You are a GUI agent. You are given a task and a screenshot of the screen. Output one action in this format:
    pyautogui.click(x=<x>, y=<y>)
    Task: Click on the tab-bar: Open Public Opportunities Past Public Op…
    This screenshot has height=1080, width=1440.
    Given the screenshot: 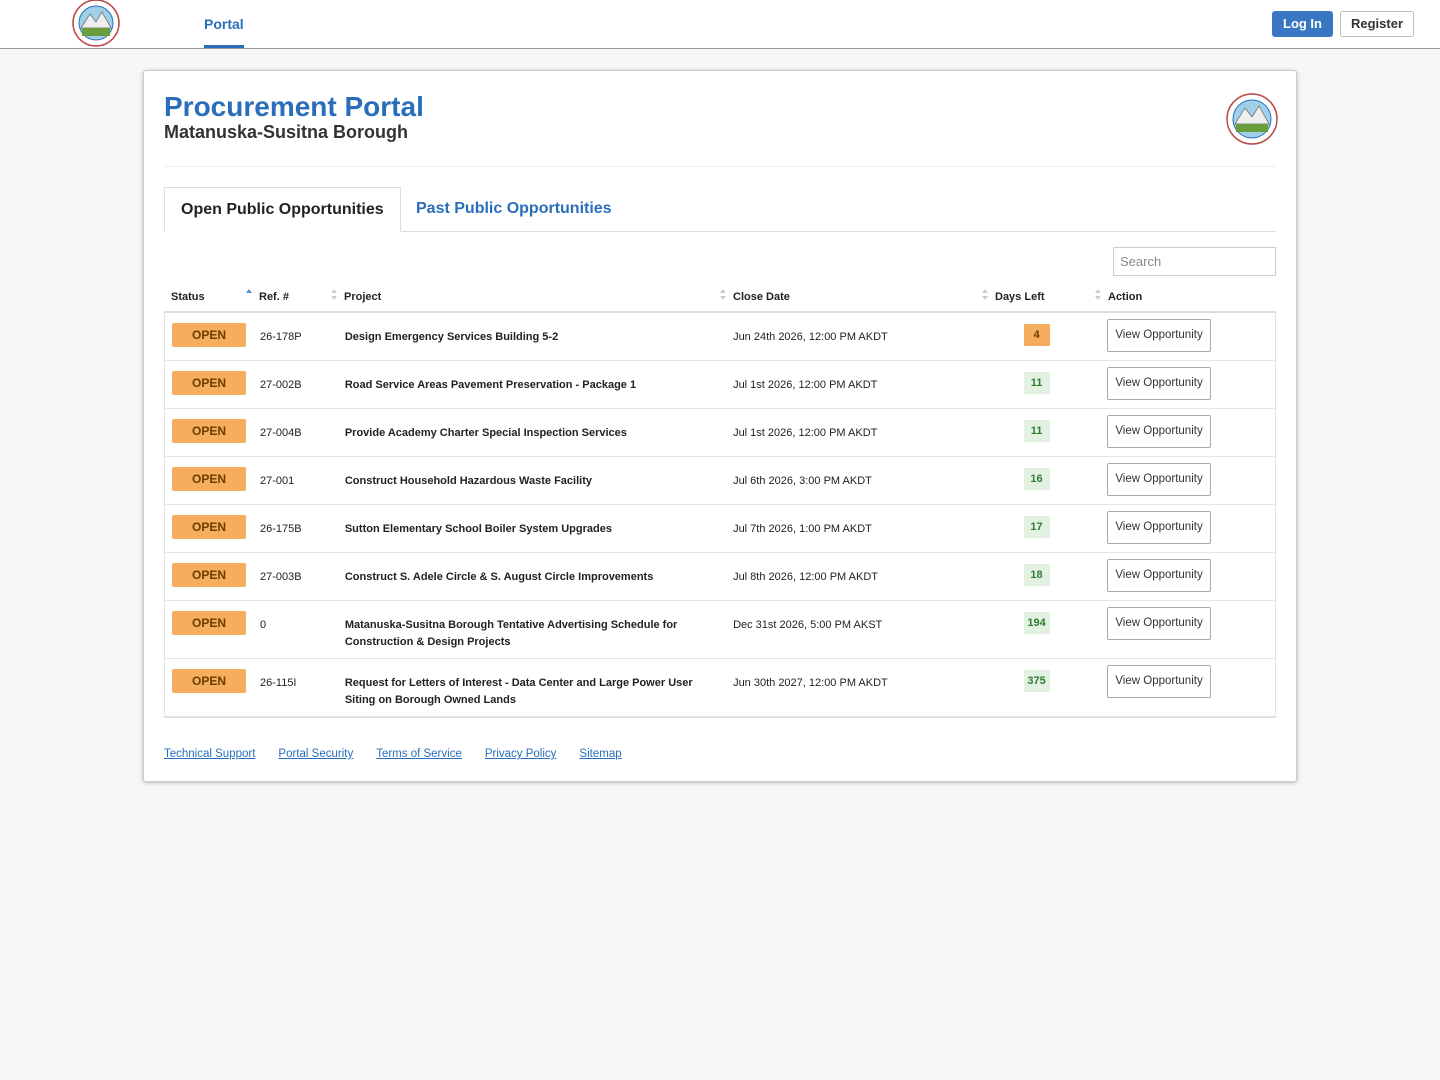 What is the action you would take?
    pyautogui.click(x=720, y=209)
    